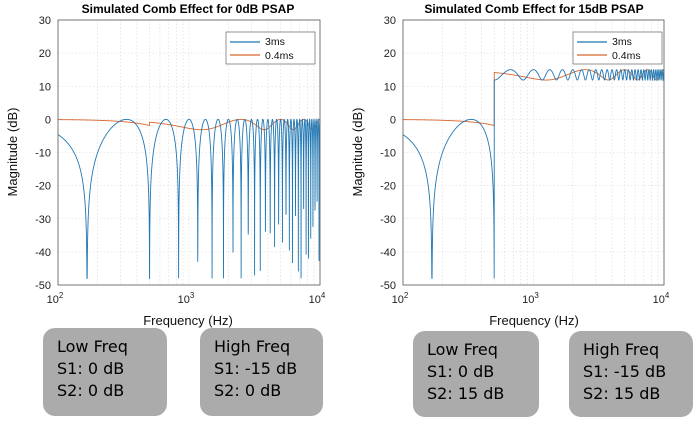 This screenshot has height=422, width=700. What do you see at coordinates (533, 9) in the screenshot?
I see `chart-title: Simulated Comb Effect for 15dB PSAP` at bounding box center [533, 9].